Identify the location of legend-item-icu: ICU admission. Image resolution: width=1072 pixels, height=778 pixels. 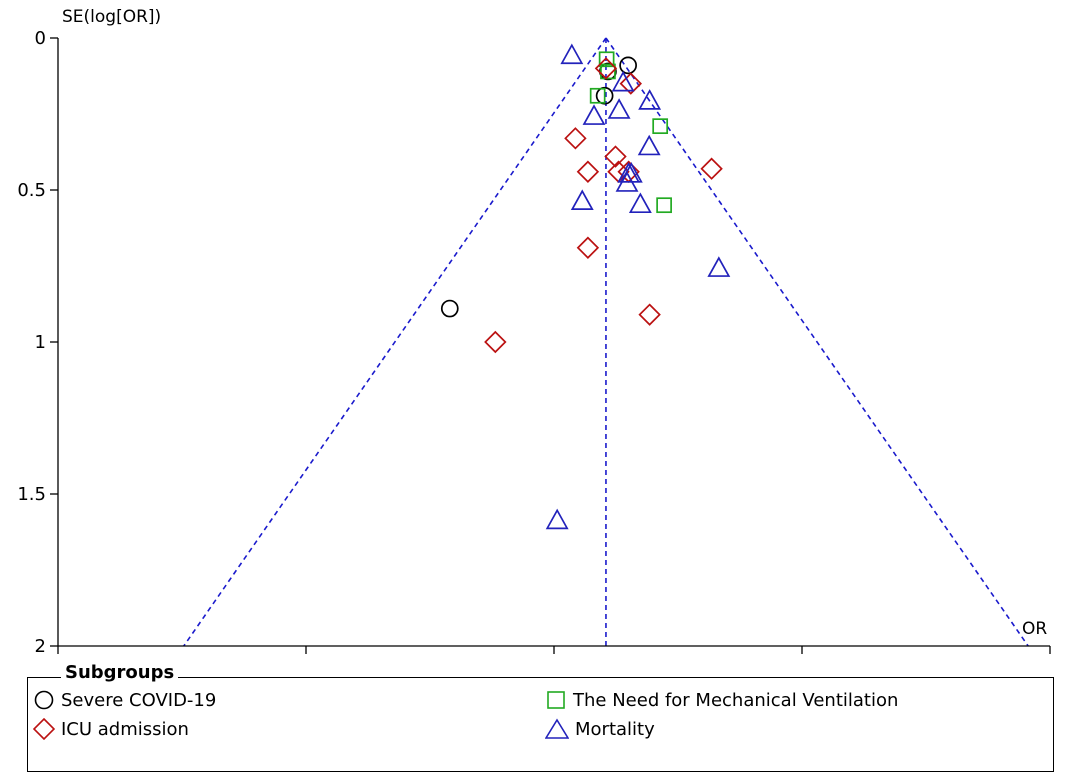
(111, 729).